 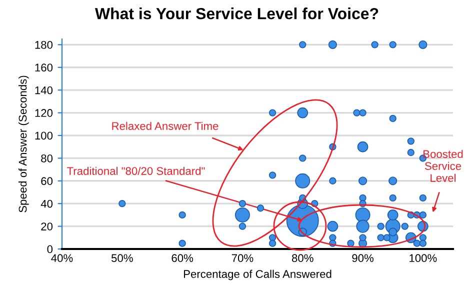 I want to click on x-tick-label: 80%, so click(x=303, y=258).